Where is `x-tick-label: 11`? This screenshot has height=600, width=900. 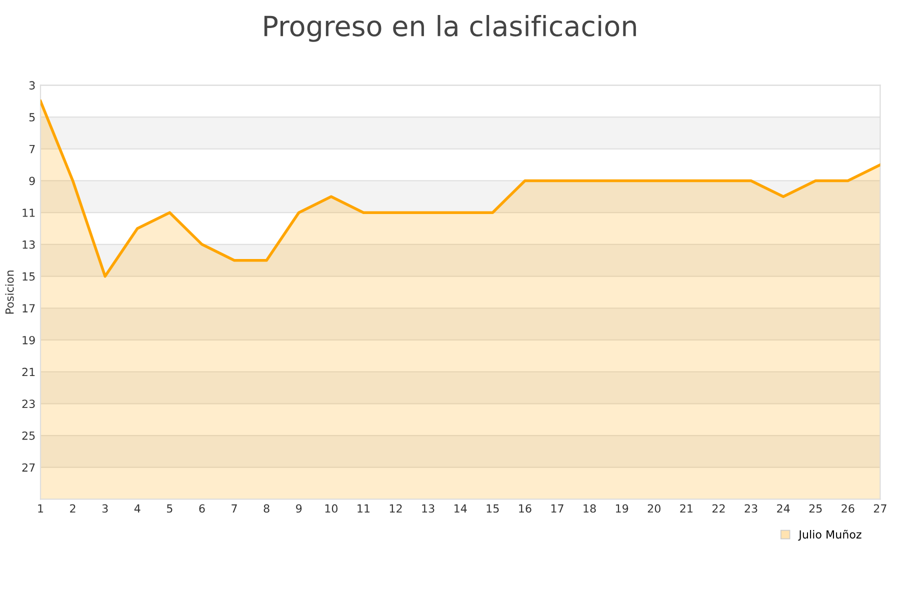
x-tick-label: 11 is located at coordinates (364, 508).